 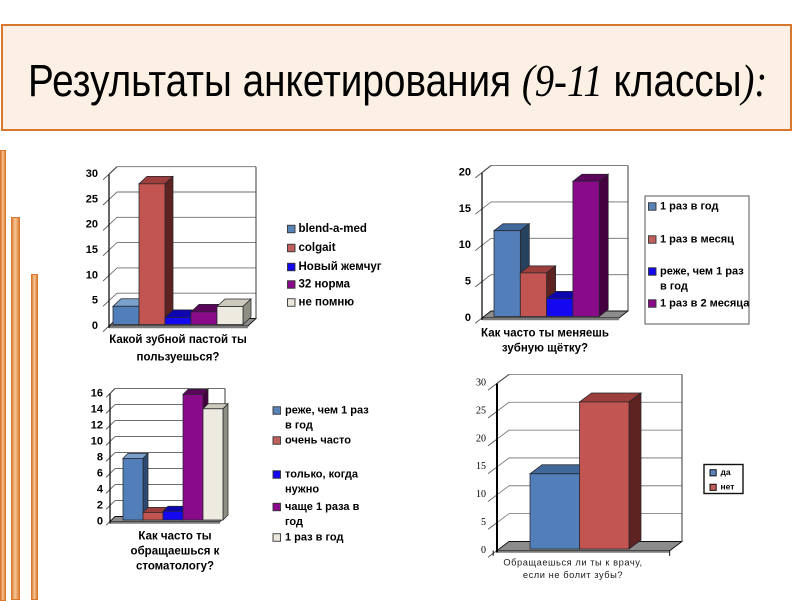 I want to click on svg-text: Как часто ты меняешь, so click(x=545, y=334).